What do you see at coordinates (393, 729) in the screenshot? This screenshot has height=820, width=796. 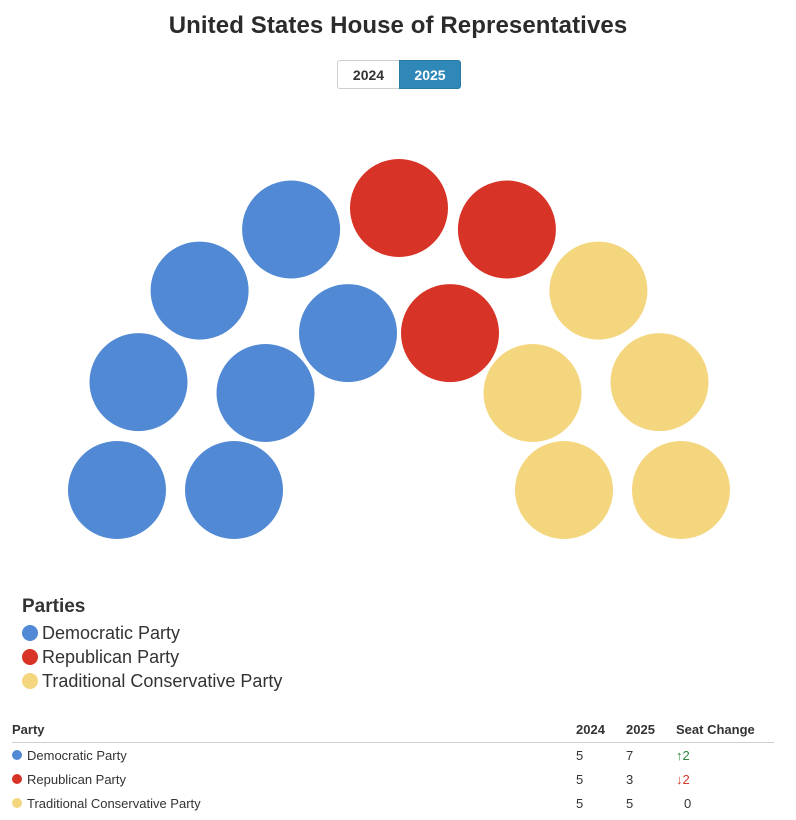 I see `table-header: Party 2024 2025 Seat Change` at bounding box center [393, 729].